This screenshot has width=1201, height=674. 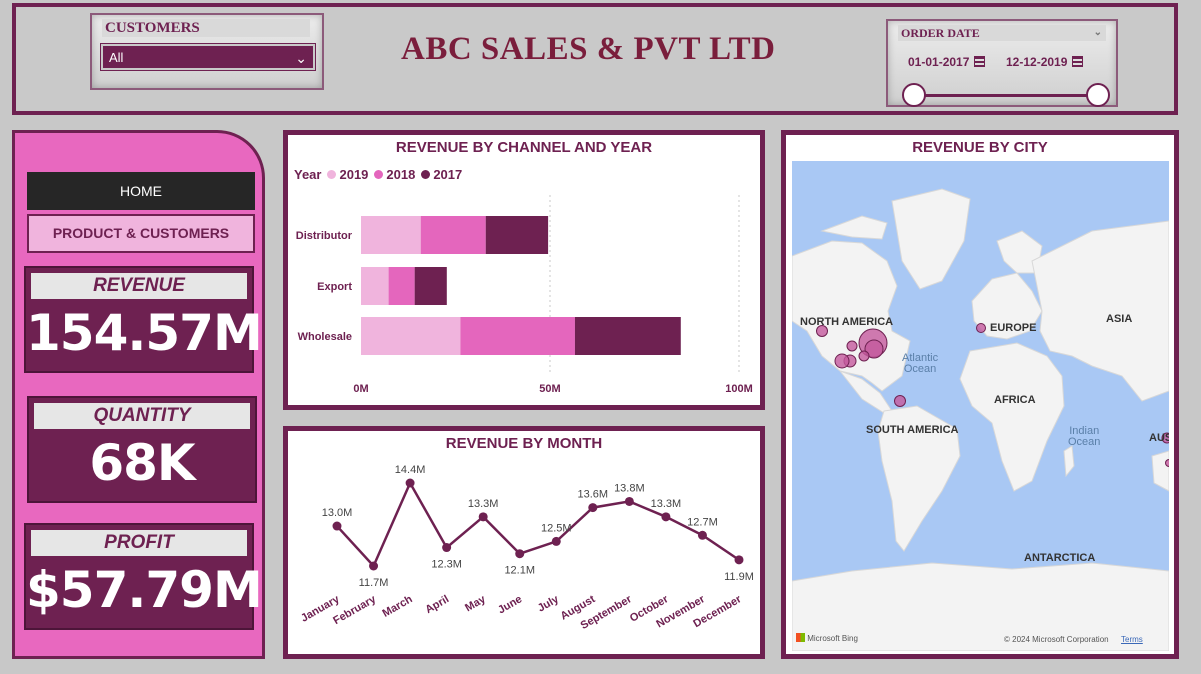 What do you see at coordinates (144, 590) in the screenshot?
I see `profit-value: $57.79M` at bounding box center [144, 590].